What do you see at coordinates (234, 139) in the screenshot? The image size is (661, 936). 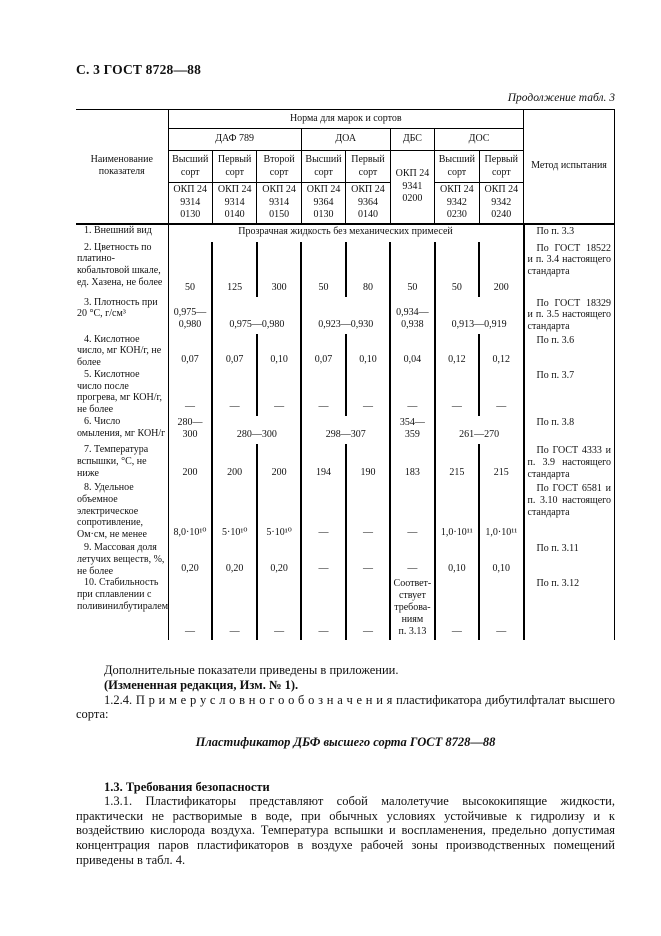 I see `brand-daf789: ДАФ 789` at bounding box center [234, 139].